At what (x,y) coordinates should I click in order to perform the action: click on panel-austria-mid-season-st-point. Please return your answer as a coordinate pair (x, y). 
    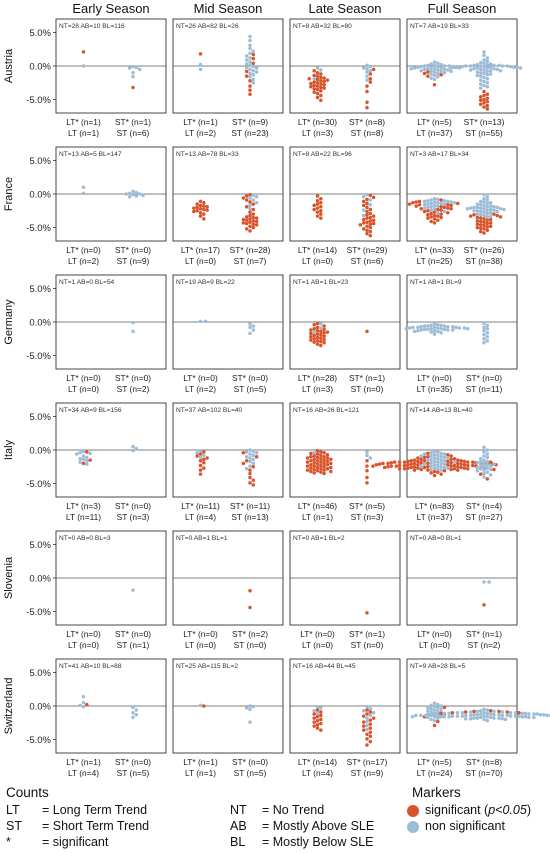
    Looking at the image, I should click on (253, 74).